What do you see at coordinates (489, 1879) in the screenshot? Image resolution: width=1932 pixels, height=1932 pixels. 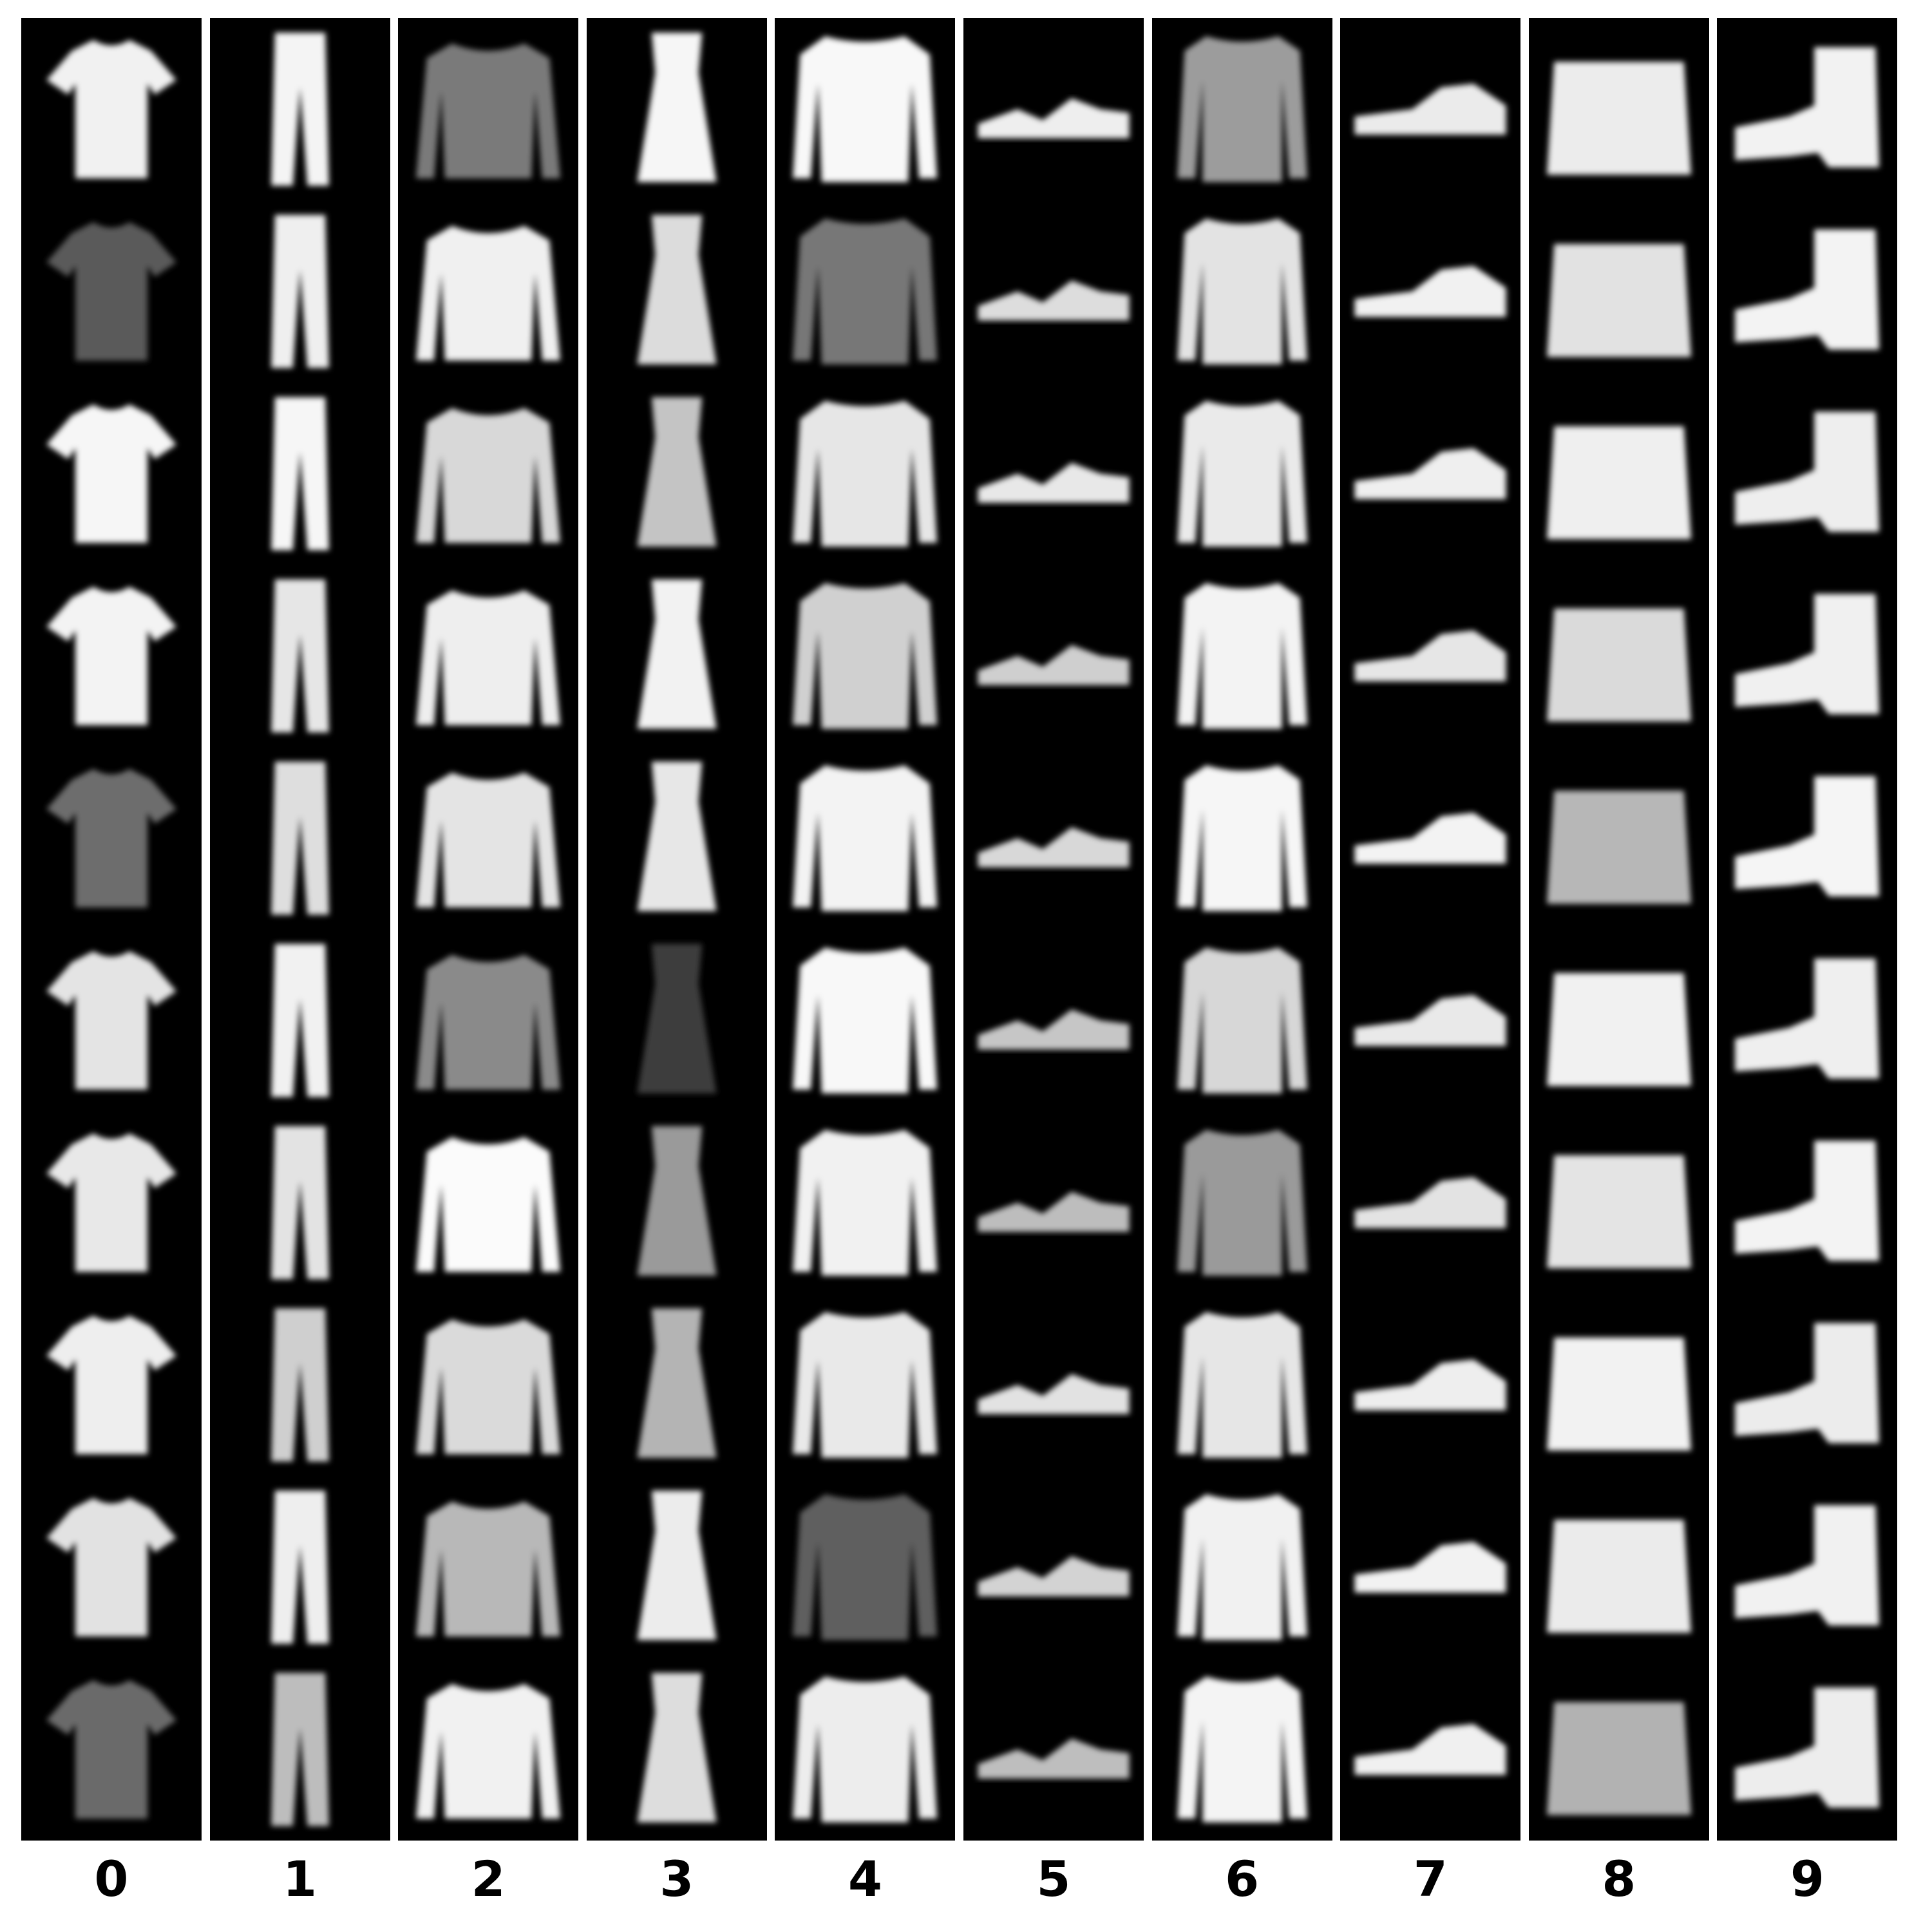 I see `column-label-2: 2` at bounding box center [489, 1879].